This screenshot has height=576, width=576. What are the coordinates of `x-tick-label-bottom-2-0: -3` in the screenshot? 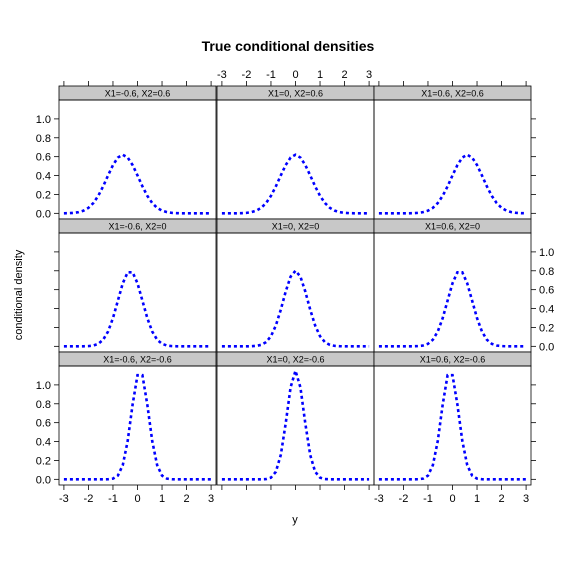 It's located at (379, 499).